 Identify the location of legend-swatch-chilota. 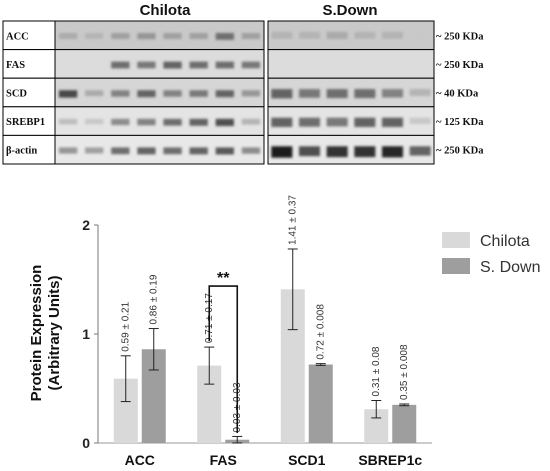
(456, 240).